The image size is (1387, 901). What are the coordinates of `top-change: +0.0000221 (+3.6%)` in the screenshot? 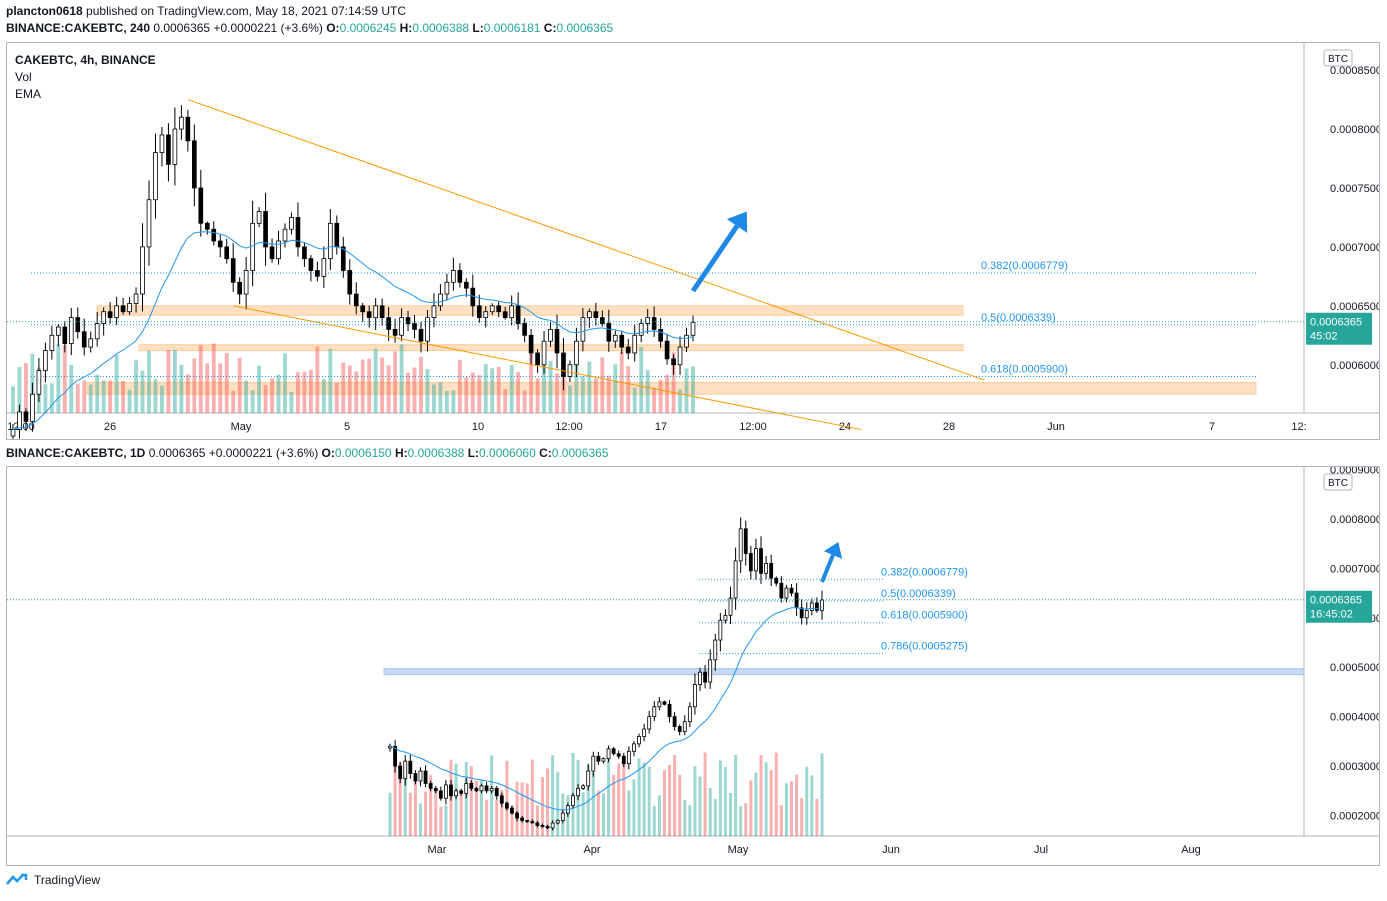 It's located at (268, 28).